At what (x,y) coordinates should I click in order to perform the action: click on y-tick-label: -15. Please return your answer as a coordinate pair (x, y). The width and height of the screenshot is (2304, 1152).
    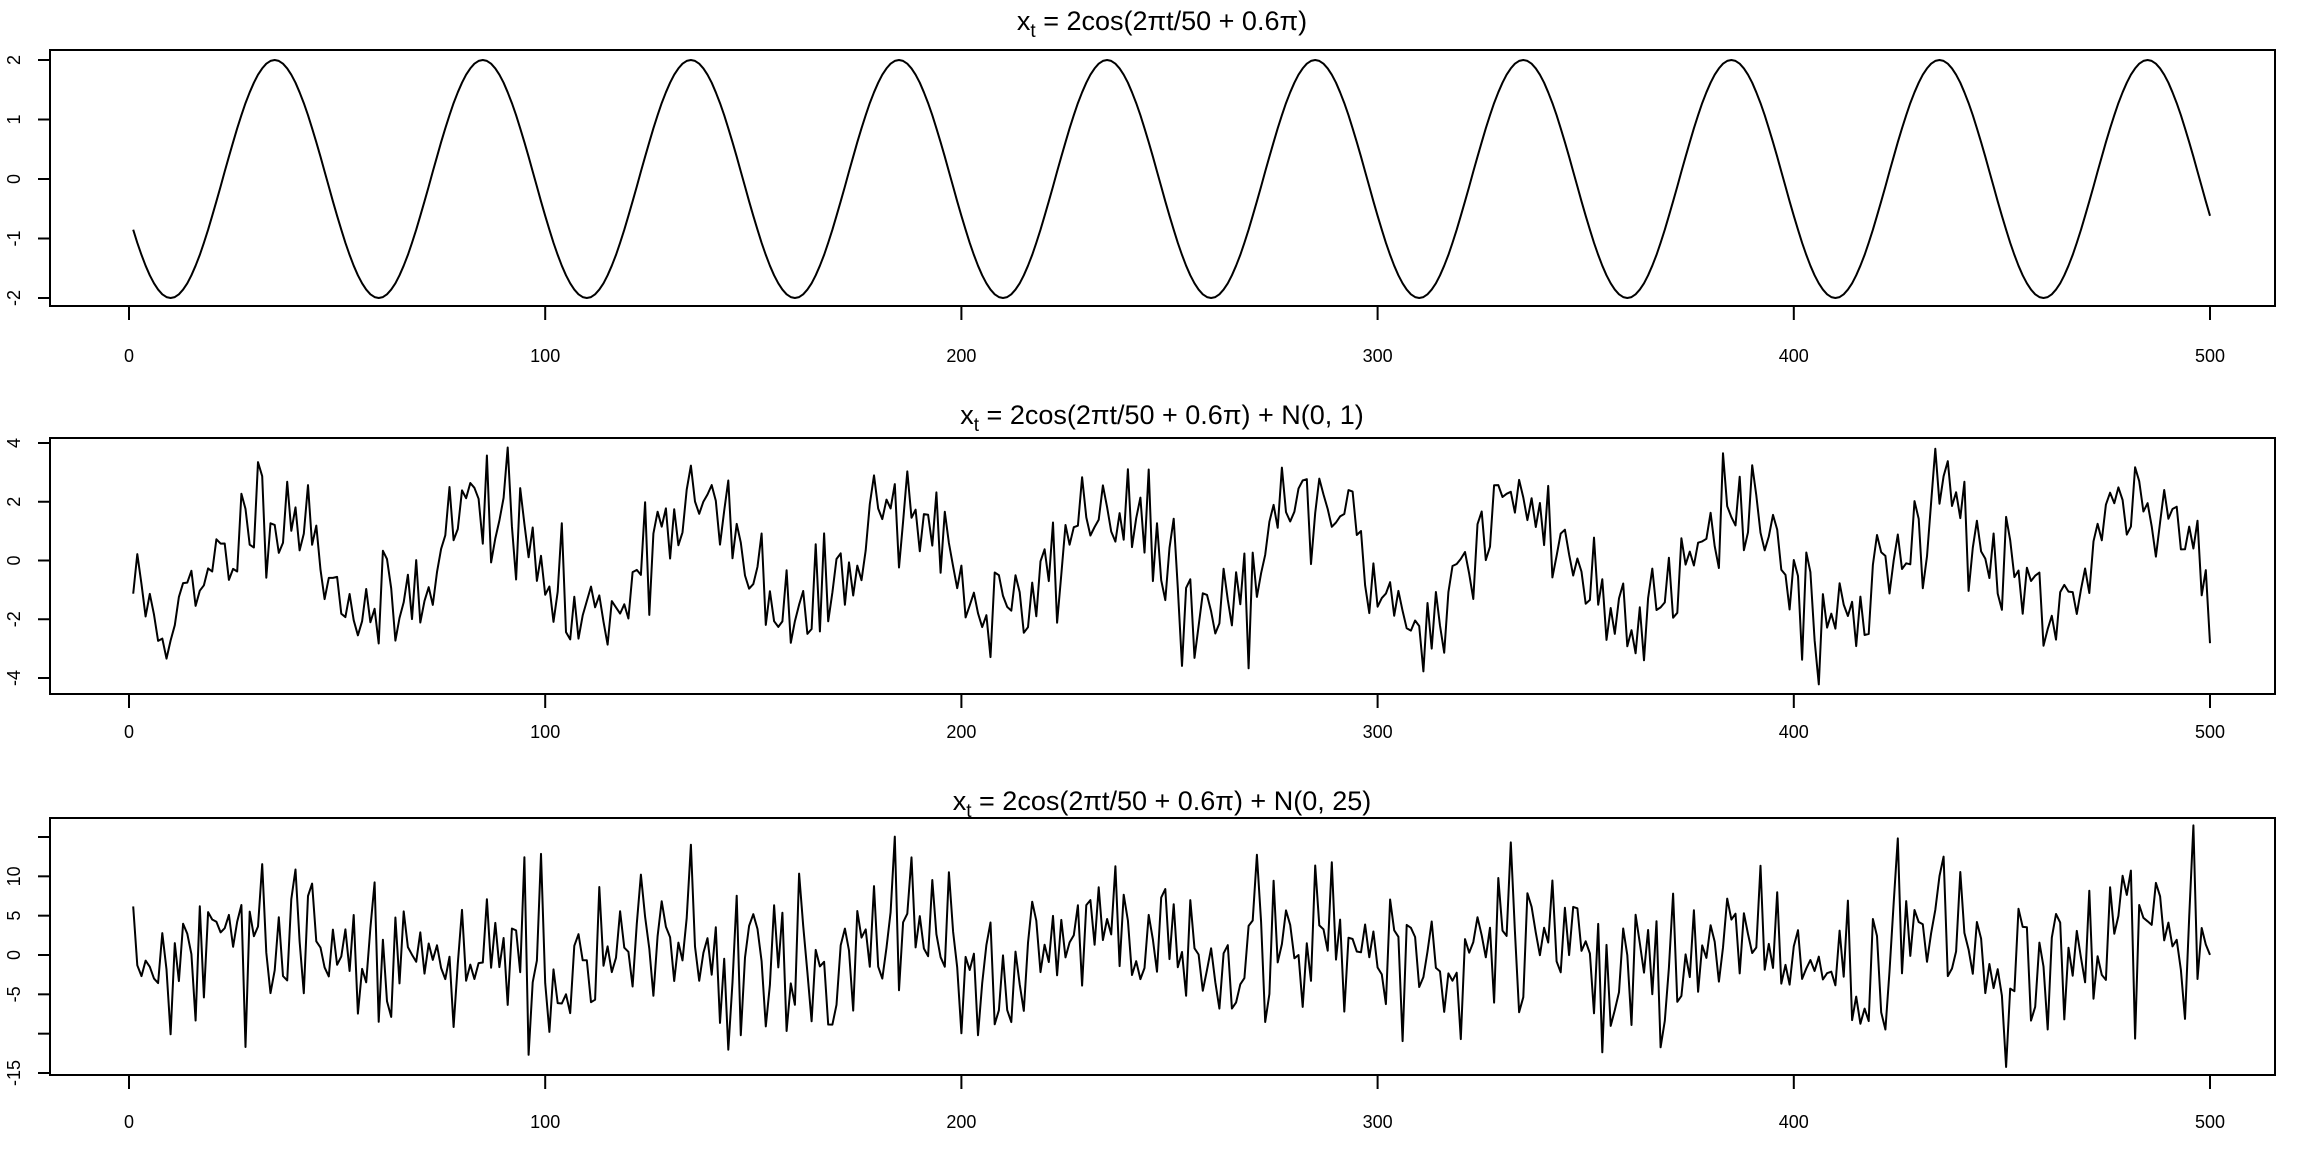
    Looking at the image, I should click on (14, 1073).